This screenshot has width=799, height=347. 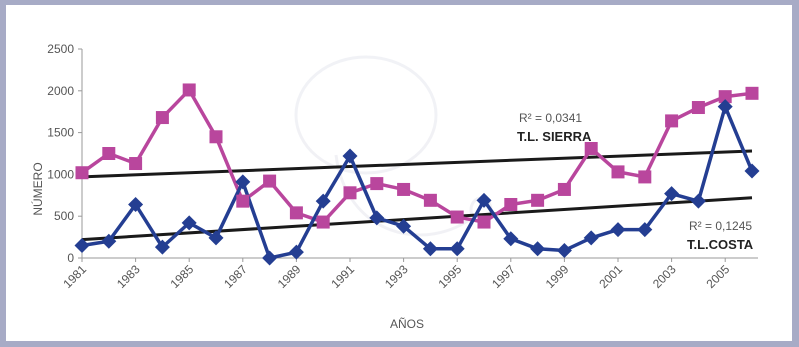 What do you see at coordinates (664, 276) in the screenshot?
I see `x-tick-label: 2003` at bounding box center [664, 276].